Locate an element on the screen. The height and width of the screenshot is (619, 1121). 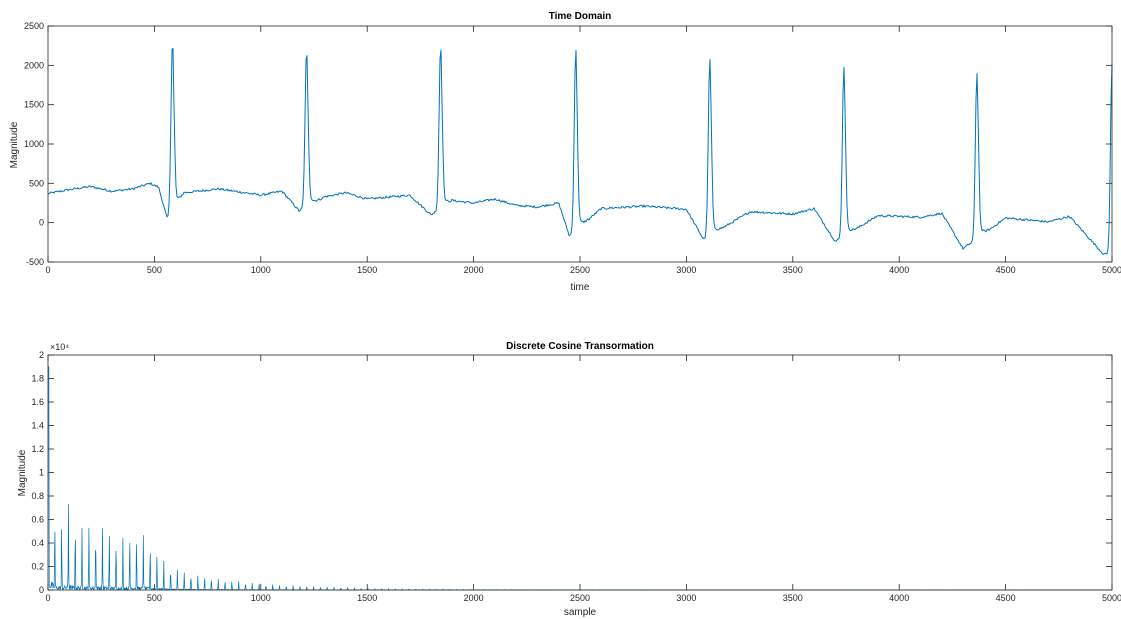
time-domain-xtick-label: 1500 is located at coordinates (367, 270).